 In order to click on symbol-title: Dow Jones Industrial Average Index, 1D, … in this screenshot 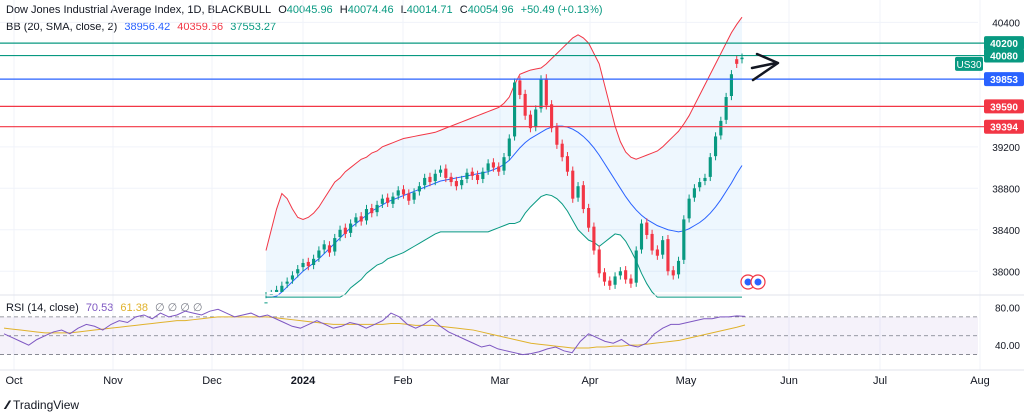, I will do `click(139, 10)`.